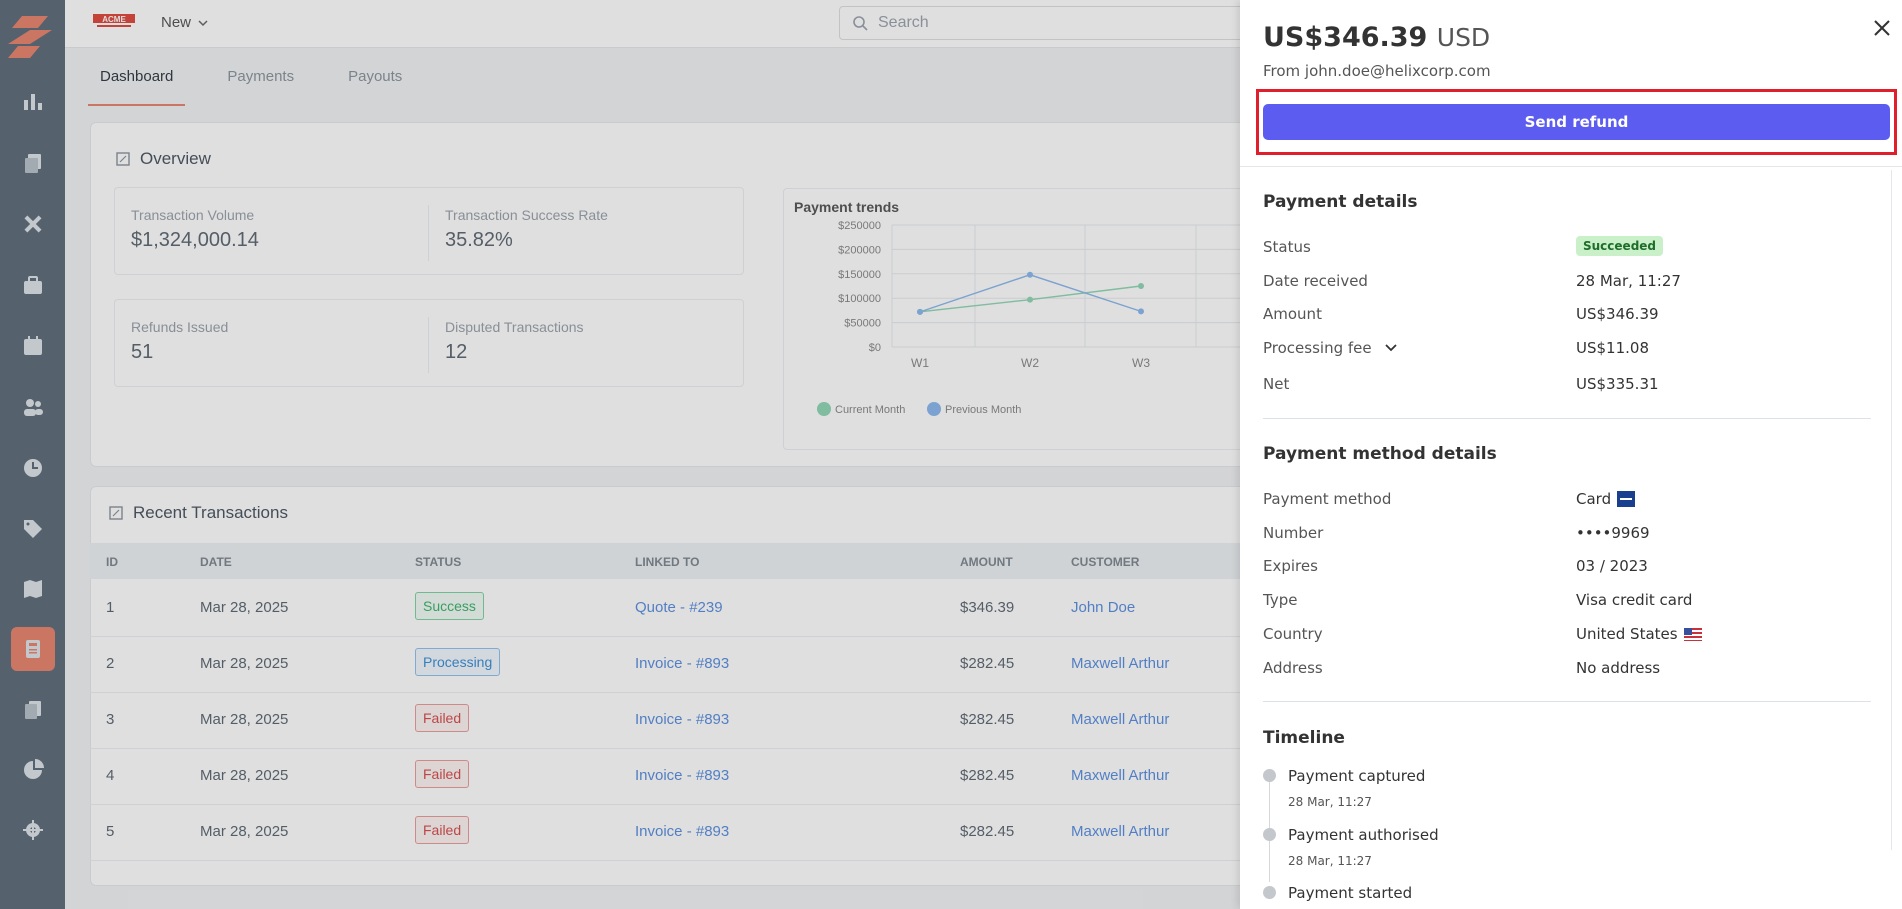 The height and width of the screenshot is (909, 1902). Describe the element at coordinates (1612, 566) in the screenshot. I see `expires-value: 03 / 2023` at that location.